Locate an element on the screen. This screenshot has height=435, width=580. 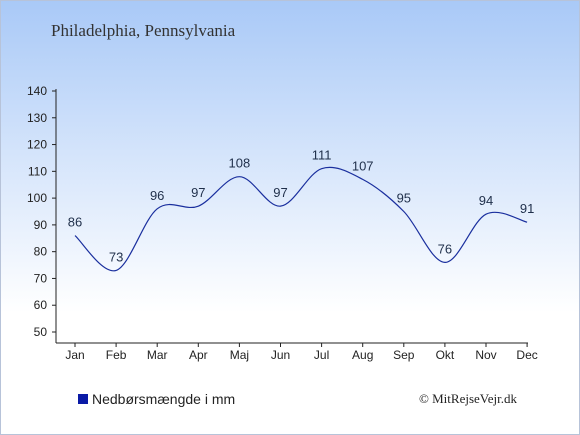
data-label: 96 is located at coordinates (157, 195).